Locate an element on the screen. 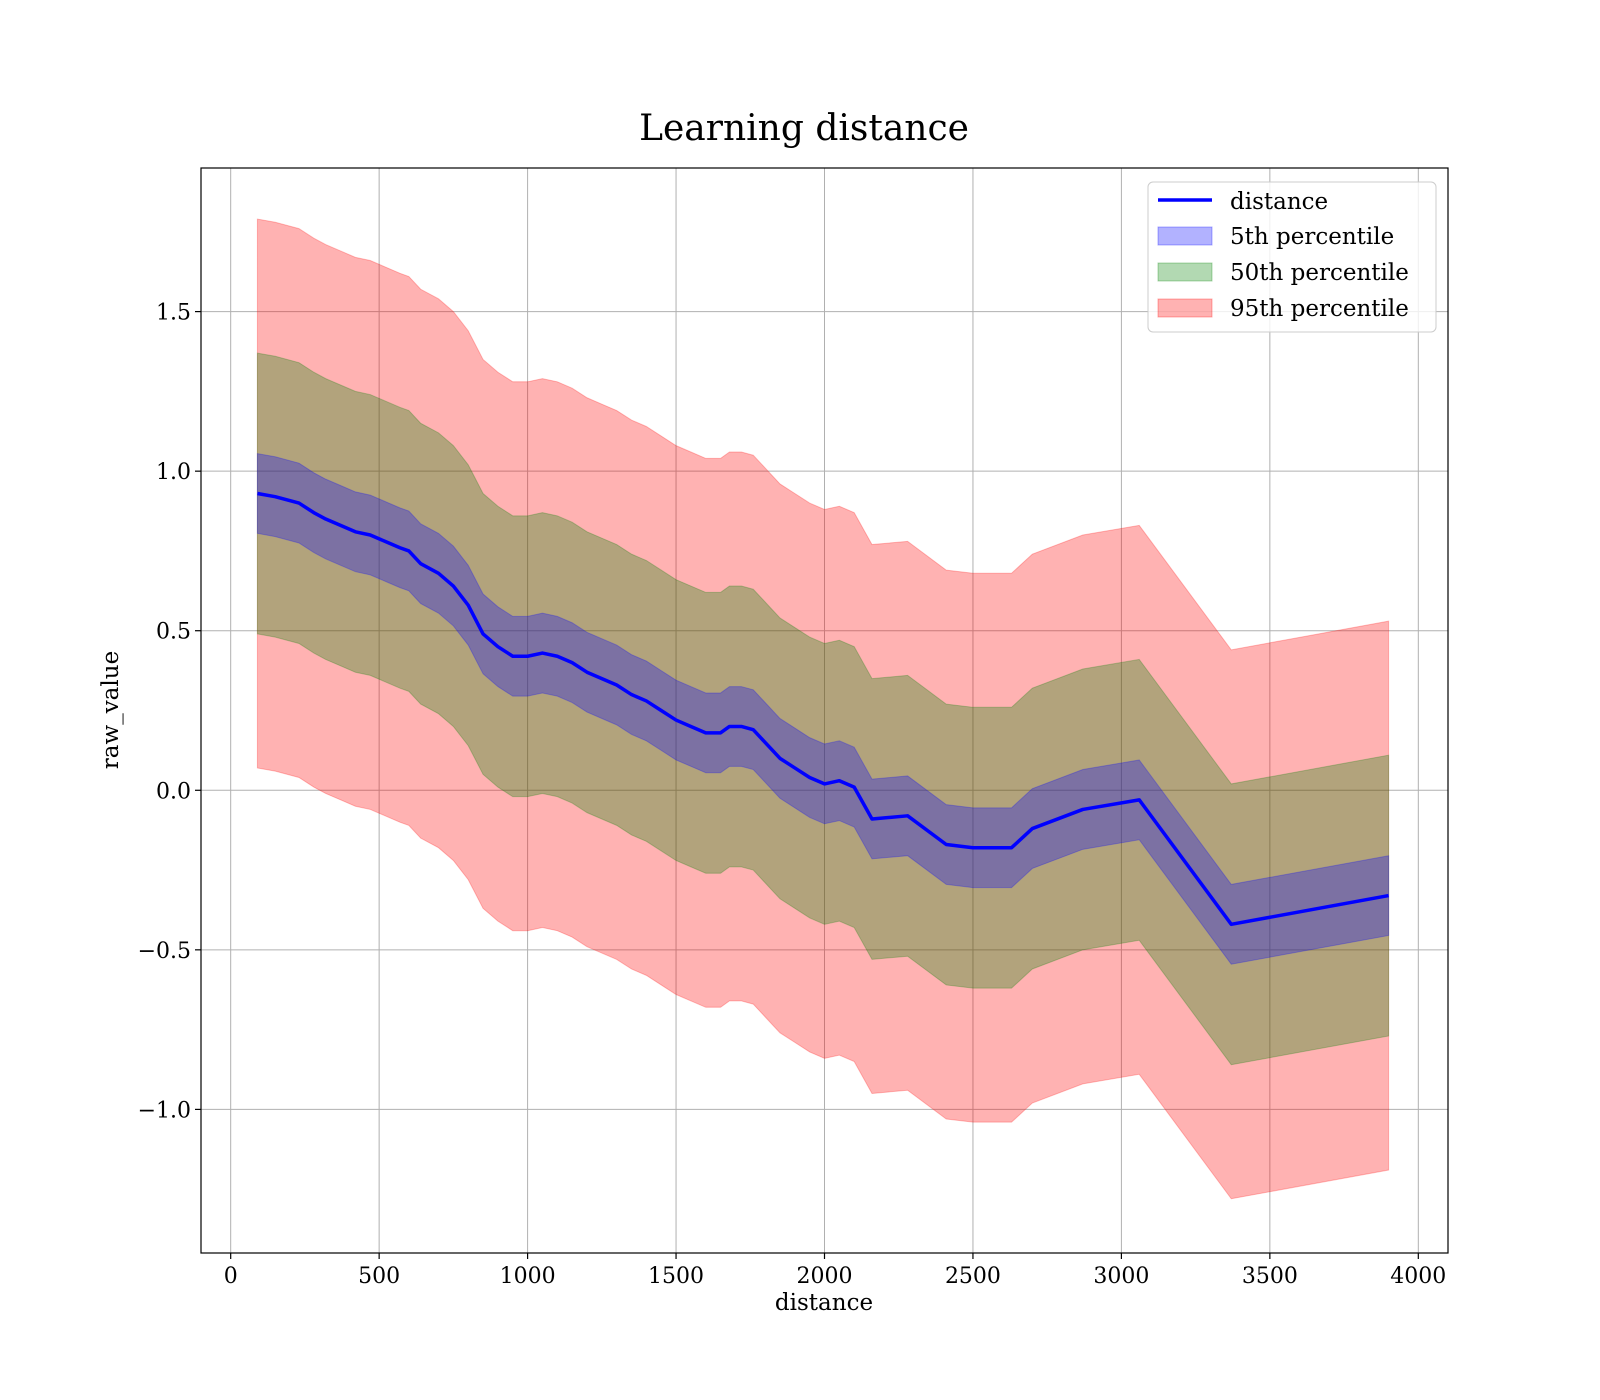  x-tick-label: 2500 is located at coordinates (973, 1276).